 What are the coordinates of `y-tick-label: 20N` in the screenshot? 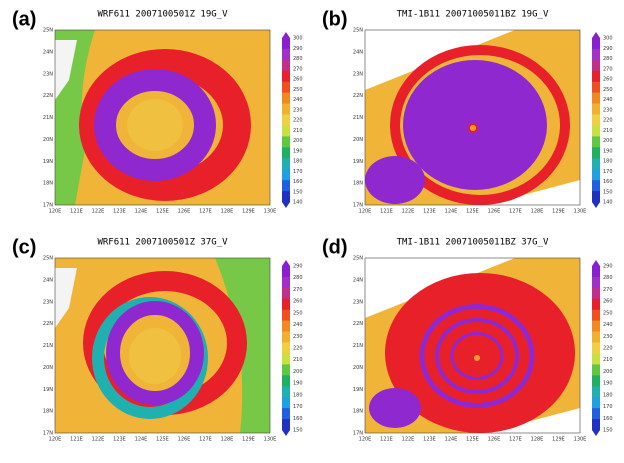 It's located at (358, 368).